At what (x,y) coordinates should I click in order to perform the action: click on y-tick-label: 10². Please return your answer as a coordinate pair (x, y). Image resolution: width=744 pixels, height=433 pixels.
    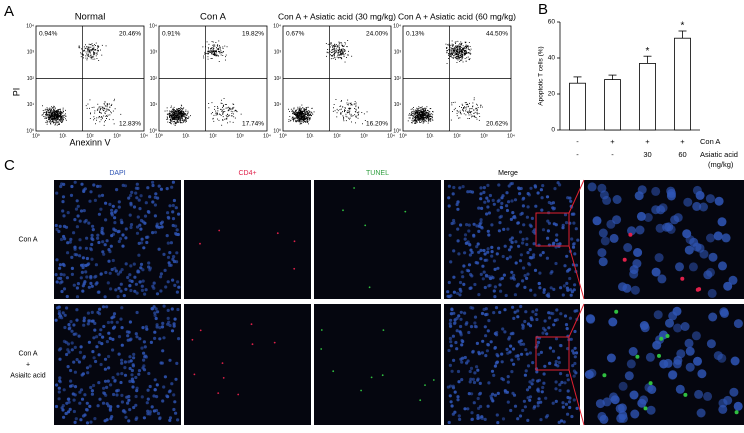
    Looking at the image, I should click on (278, 79).